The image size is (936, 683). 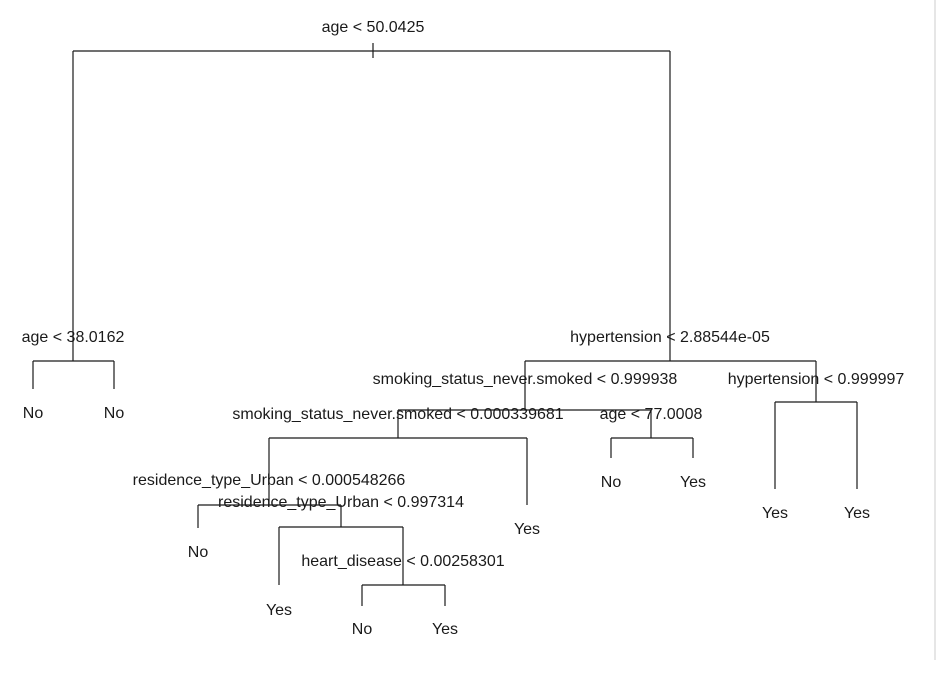 I want to click on split-label-age77: age < 77.0008, so click(x=651, y=414).